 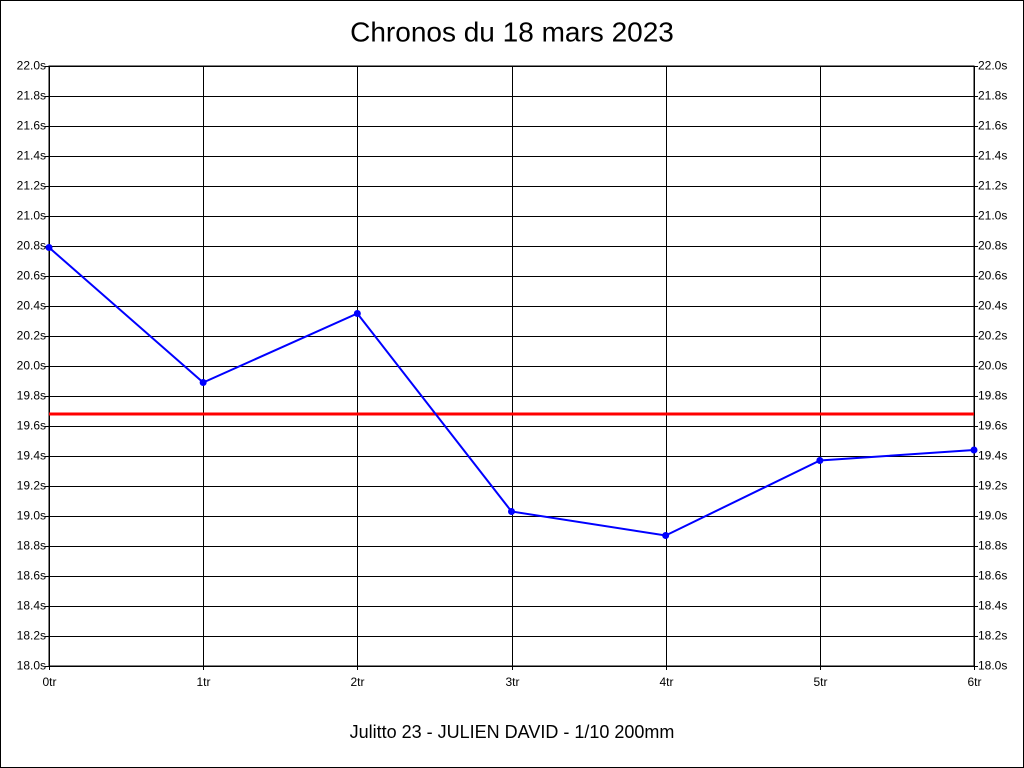 What do you see at coordinates (31, 66) in the screenshot?
I see `y-tick-label: 22.0s` at bounding box center [31, 66].